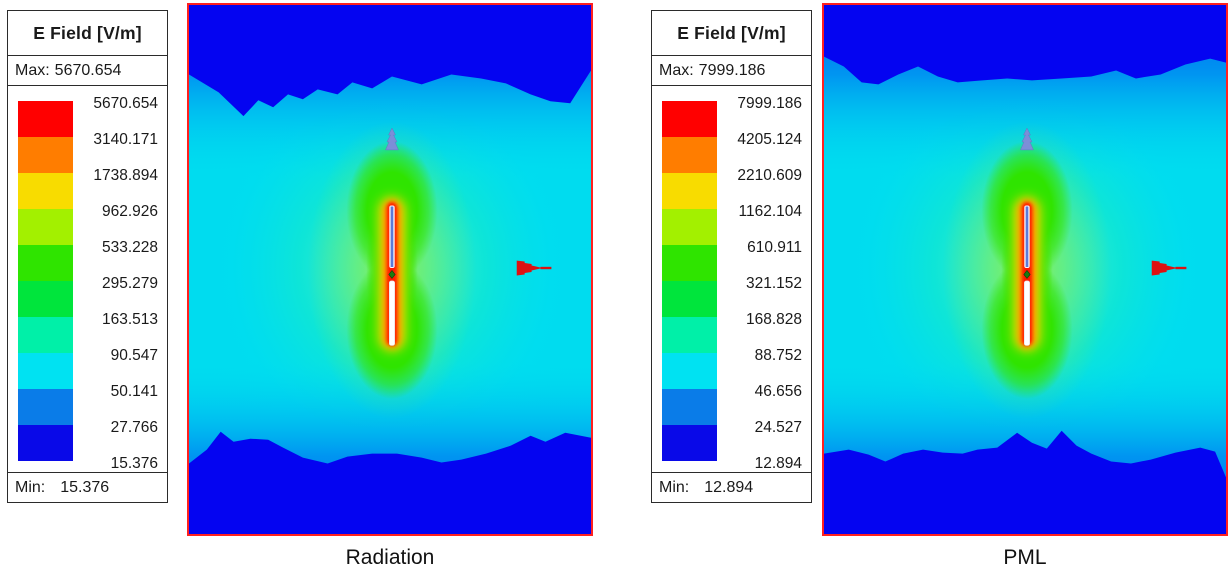  Describe the element at coordinates (390, 557) in the screenshot. I see `caption-radiation: Radiation` at that location.